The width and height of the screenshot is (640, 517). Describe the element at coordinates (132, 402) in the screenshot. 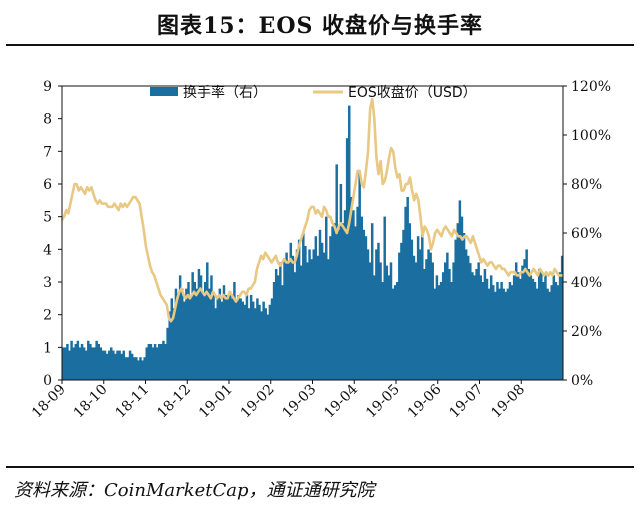

I see `x-tick-label: 18-11` at that location.